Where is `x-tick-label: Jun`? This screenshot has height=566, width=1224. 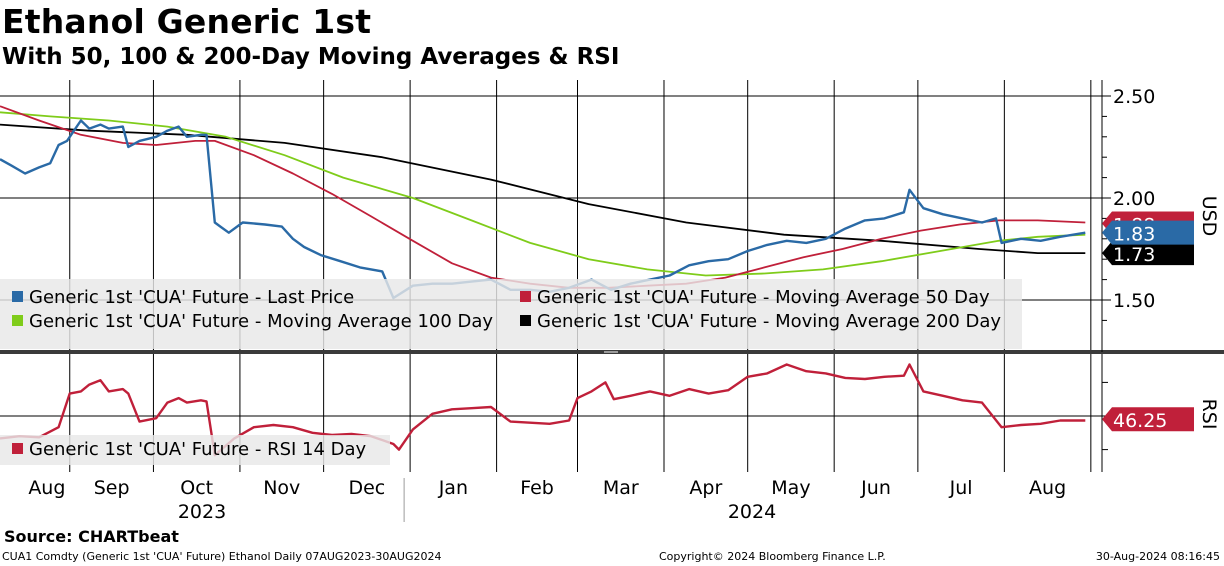
x-tick-label: Jun is located at coordinates (875, 488).